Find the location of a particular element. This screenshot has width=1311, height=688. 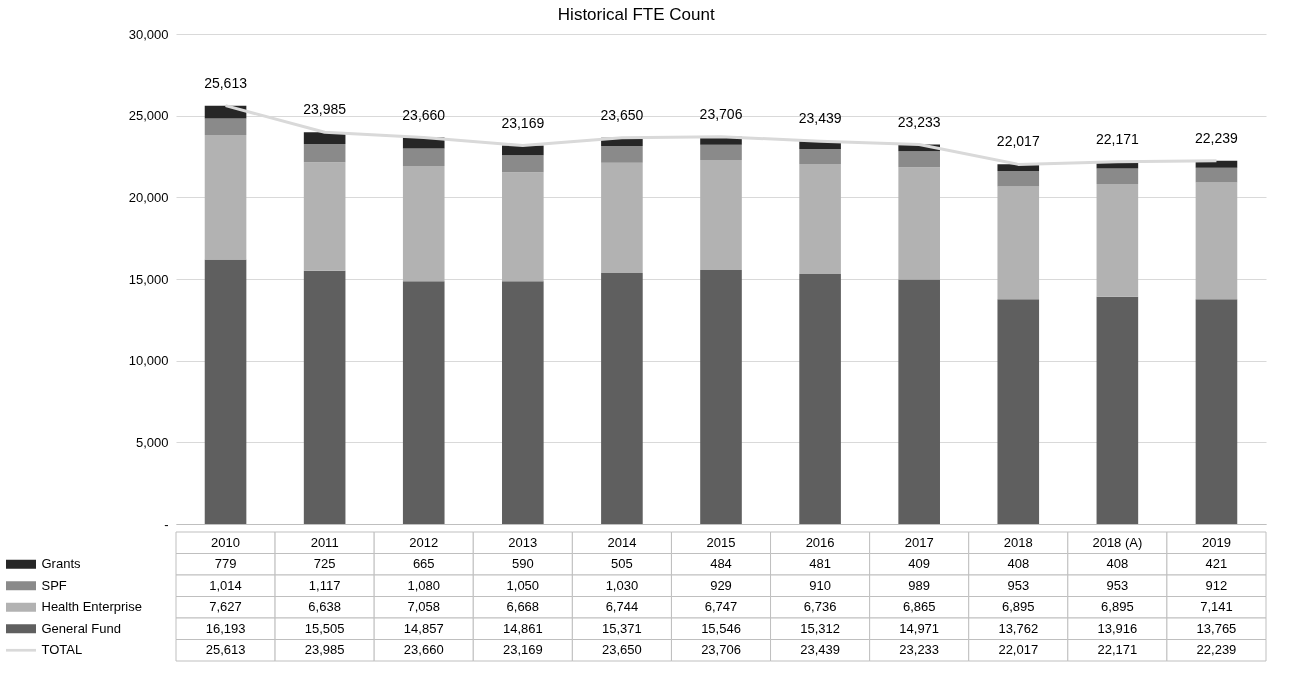

data-label: 15,505 is located at coordinates (324, 628).